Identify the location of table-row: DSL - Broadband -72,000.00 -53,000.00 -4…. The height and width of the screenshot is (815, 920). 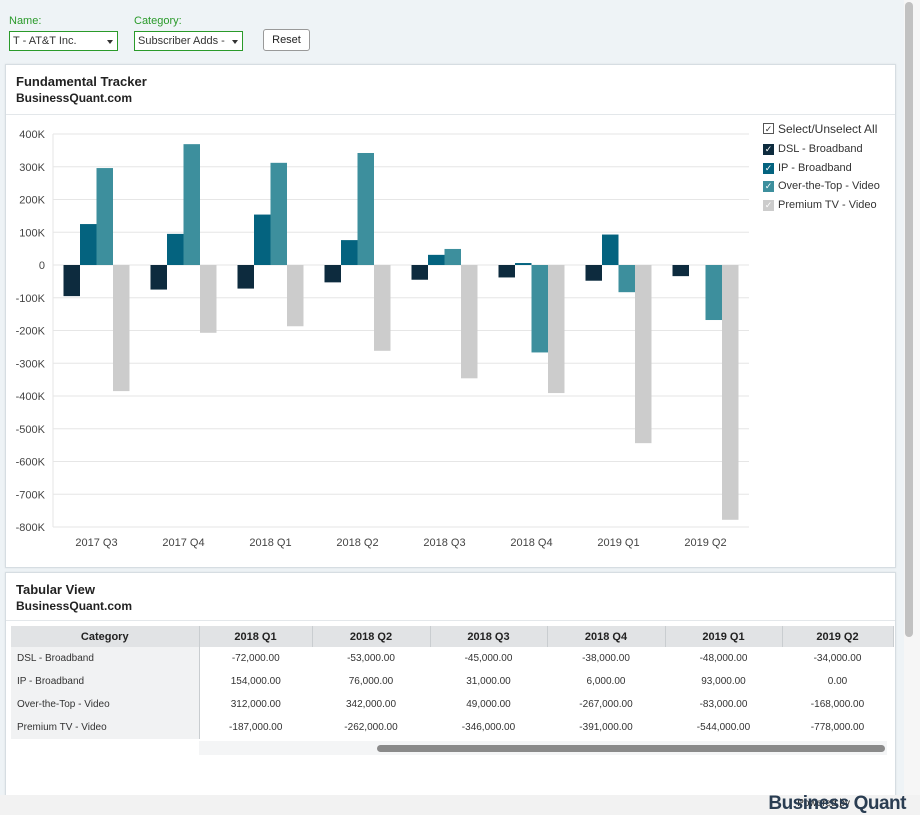
(452, 658).